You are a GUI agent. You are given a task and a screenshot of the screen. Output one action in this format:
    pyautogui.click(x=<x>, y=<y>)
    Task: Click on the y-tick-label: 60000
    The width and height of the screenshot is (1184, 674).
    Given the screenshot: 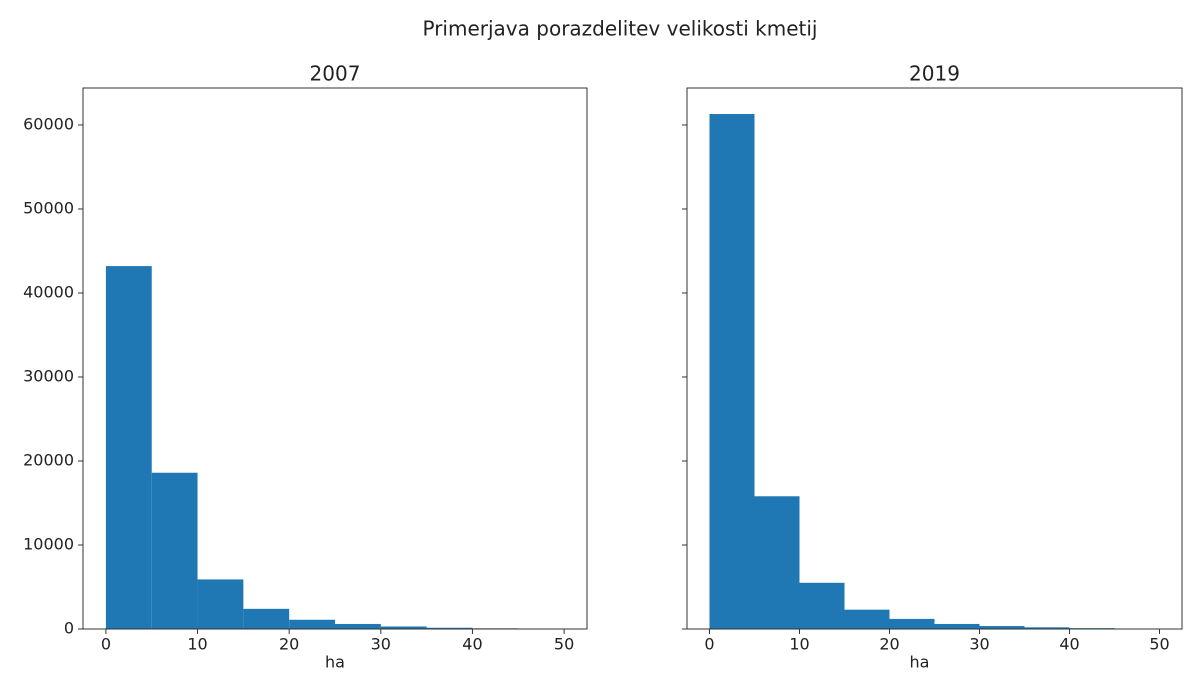 What is the action you would take?
    pyautogui.click(x=48, y=123)
    